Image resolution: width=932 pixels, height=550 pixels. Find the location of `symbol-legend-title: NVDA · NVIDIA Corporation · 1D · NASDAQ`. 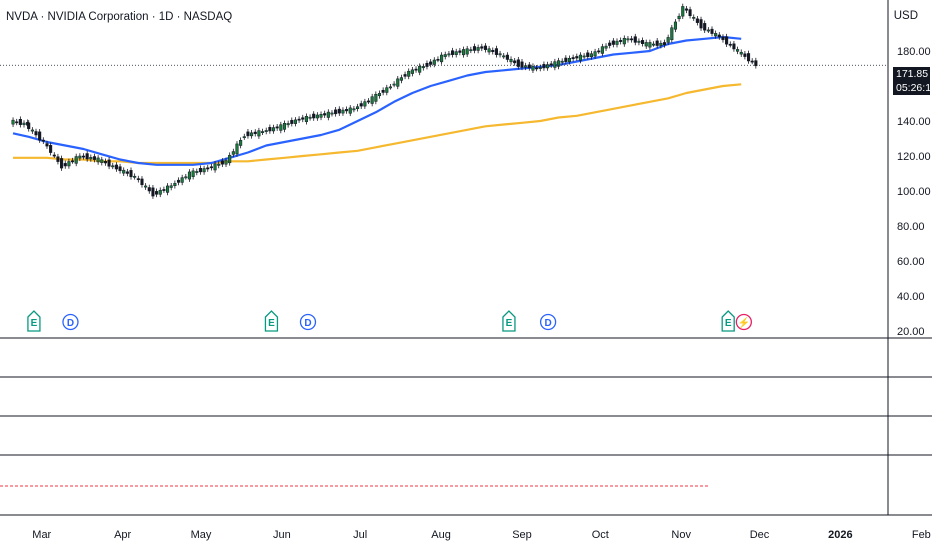

symbol-legend-title: NVDA · NVIDIA Corporation · 1D · NASDAQ is located at coordinates (119, 17).